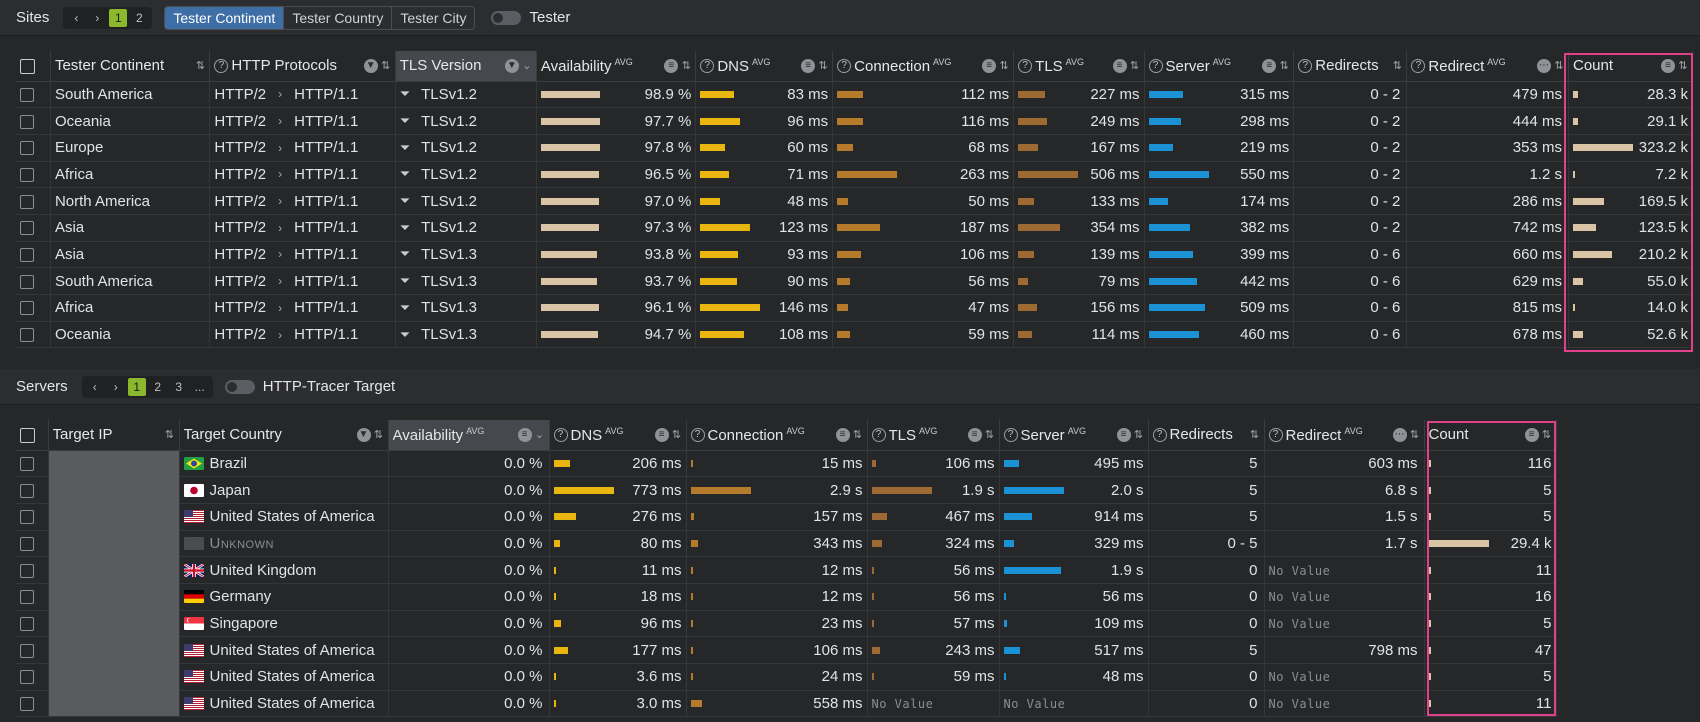 This screenshot has height=722, width=1700. What do you see at coordinates (1079, 66) in the screenshot?
I see `col-tls: ? TLS AVG ≡ ⇅` at bounding box center [1079, 66].